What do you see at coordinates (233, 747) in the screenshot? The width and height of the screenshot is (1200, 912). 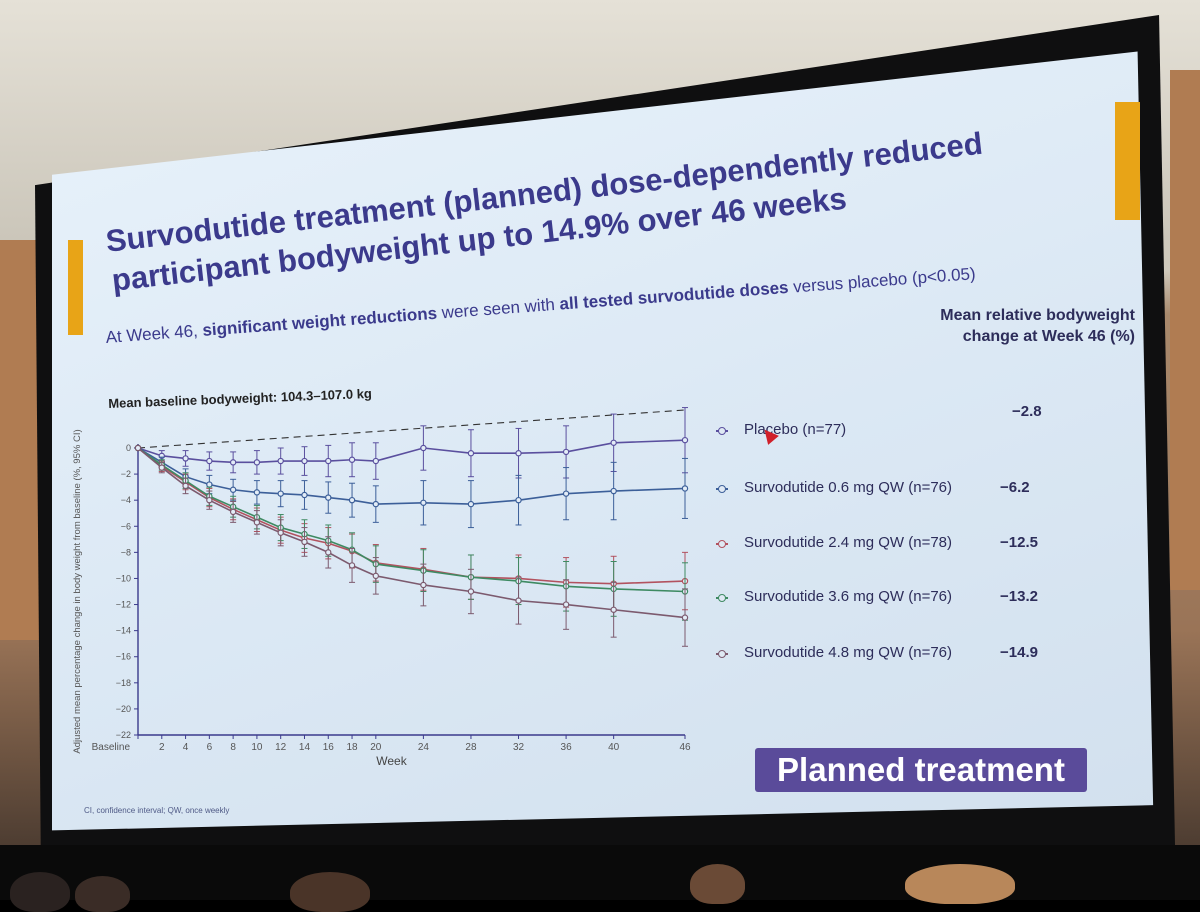 I see `x-tick-label: 8` at bounding box center [233, 747].